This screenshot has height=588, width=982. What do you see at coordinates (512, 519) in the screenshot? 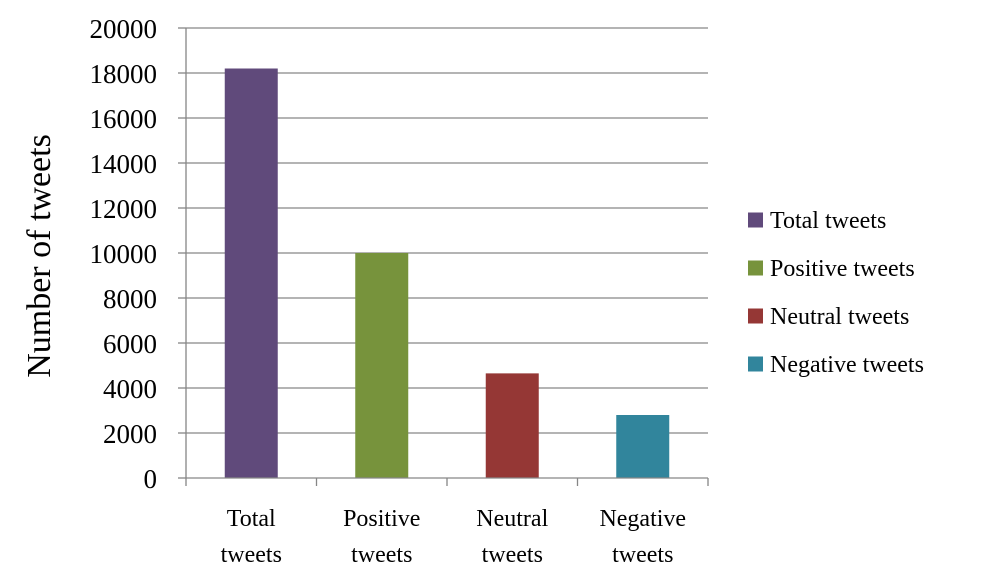
I see `x-category-label: Neutral` at bounding box center [512, 519].